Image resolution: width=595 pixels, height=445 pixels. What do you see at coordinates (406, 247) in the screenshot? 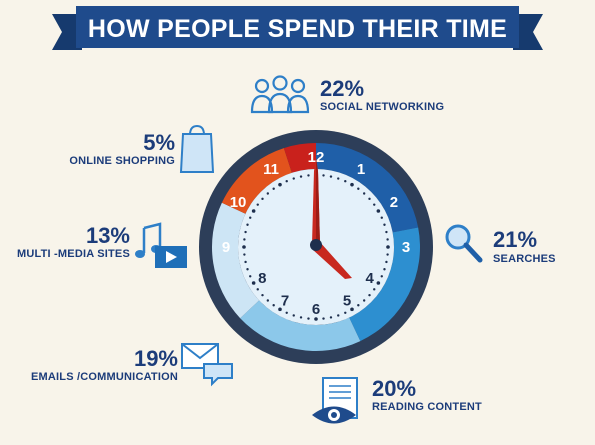
I see `clock-hour-3: 3` at bounding box center [406, 247].